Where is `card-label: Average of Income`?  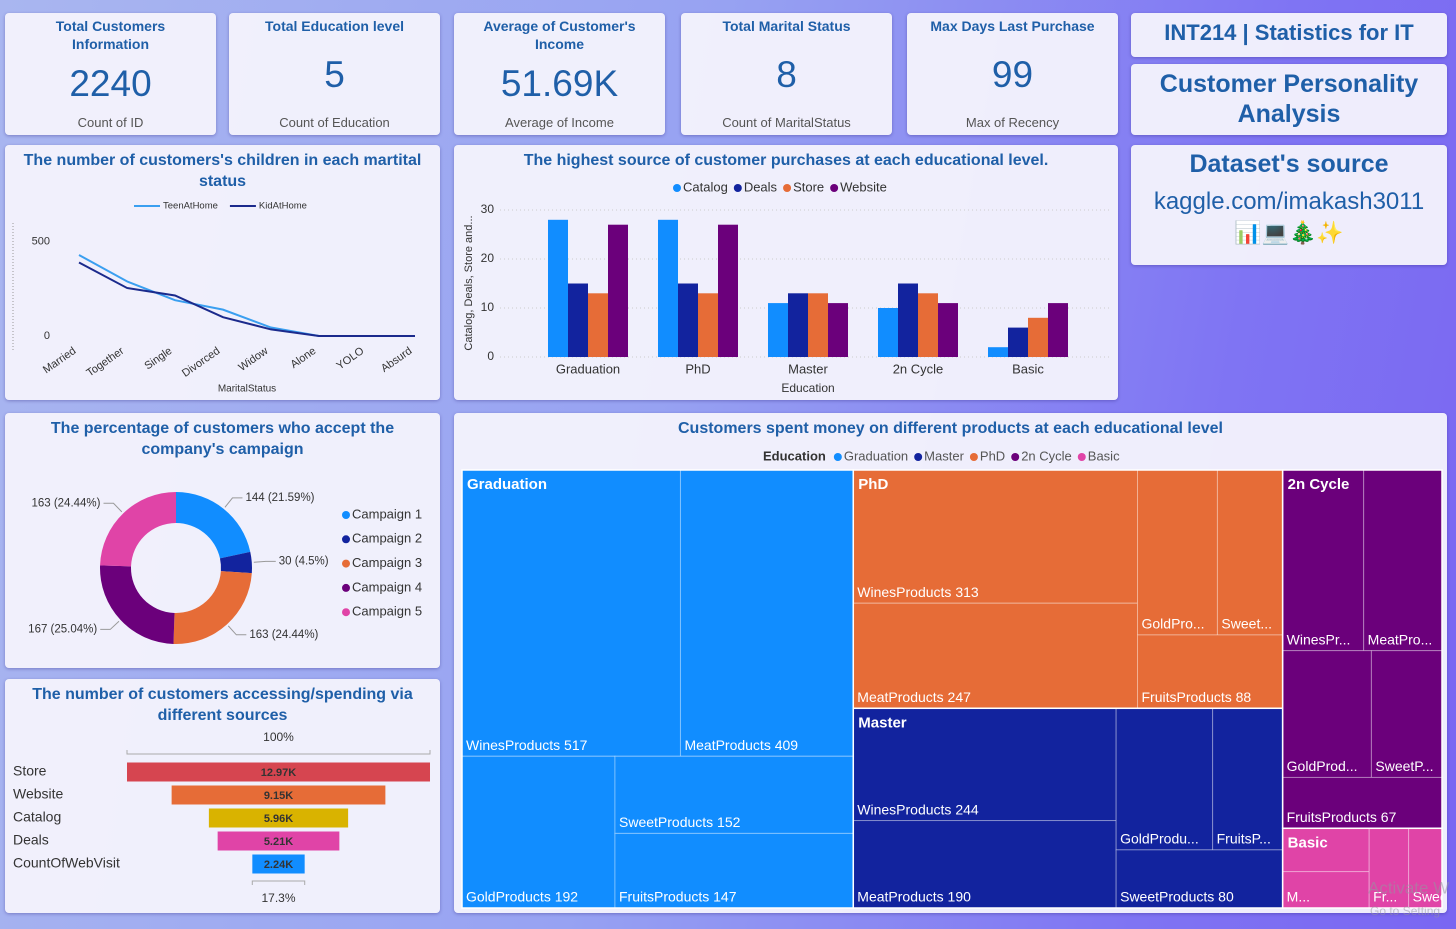 card-label: Average of Income is located at coordinates (559, 122).